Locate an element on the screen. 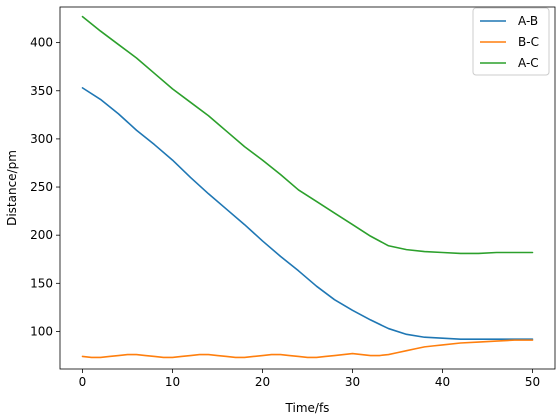 The image size is (559, 417). legend-label-1: B-C is located at coordinates (528, 42).